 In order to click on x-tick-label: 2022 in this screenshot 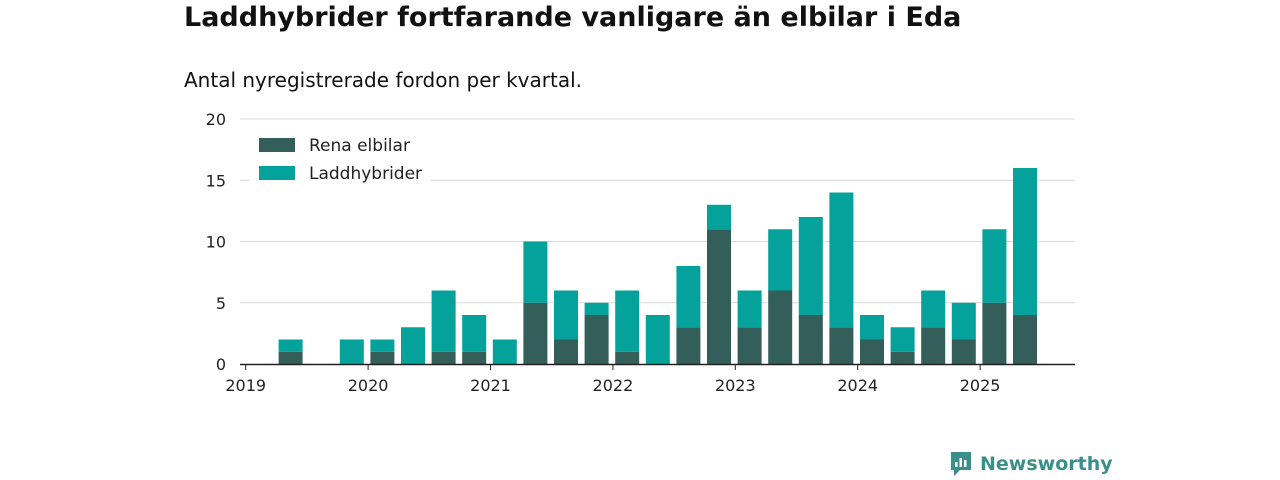, I will do `click(613, 385)`.